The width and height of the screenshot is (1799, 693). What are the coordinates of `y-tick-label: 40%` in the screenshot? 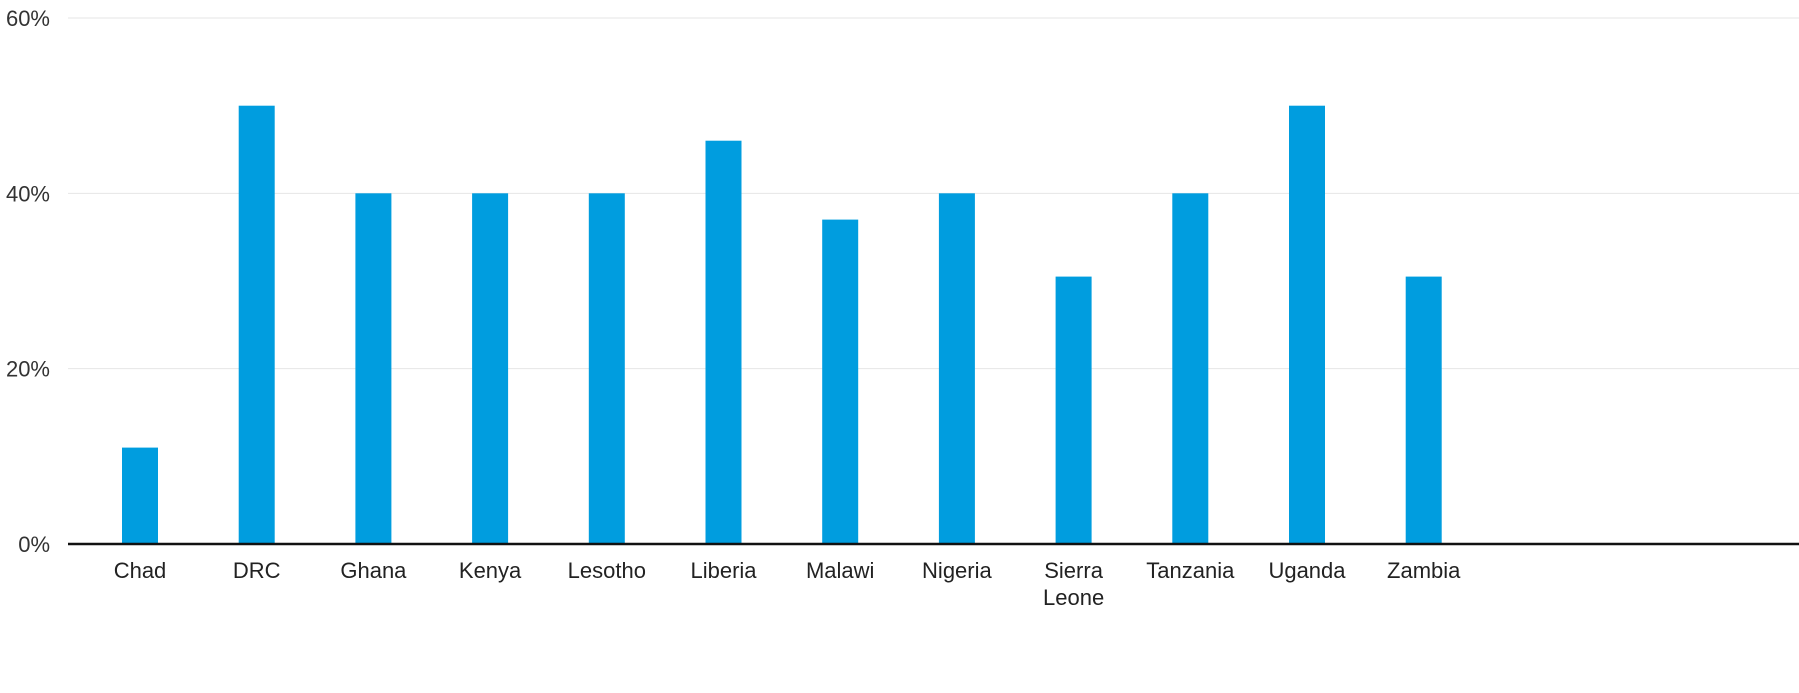 It's located at (28, 193).